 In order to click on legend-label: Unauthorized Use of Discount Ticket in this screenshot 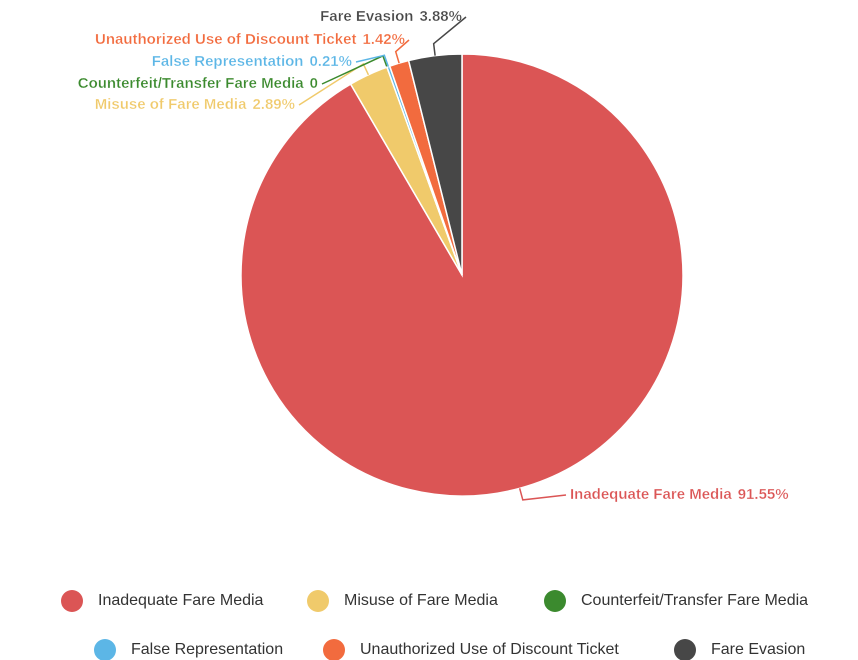, I will do `click(489, 649)`.